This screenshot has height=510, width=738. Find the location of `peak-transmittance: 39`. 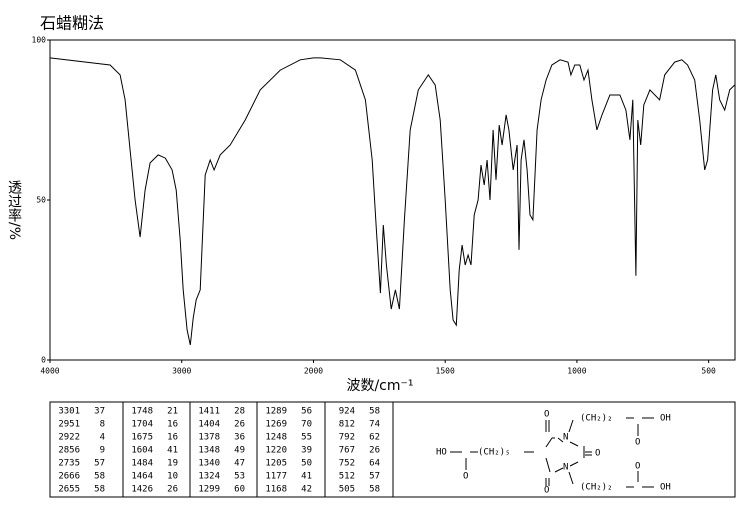

peak-transmittance: 39 is located at coordinates (306, 451).